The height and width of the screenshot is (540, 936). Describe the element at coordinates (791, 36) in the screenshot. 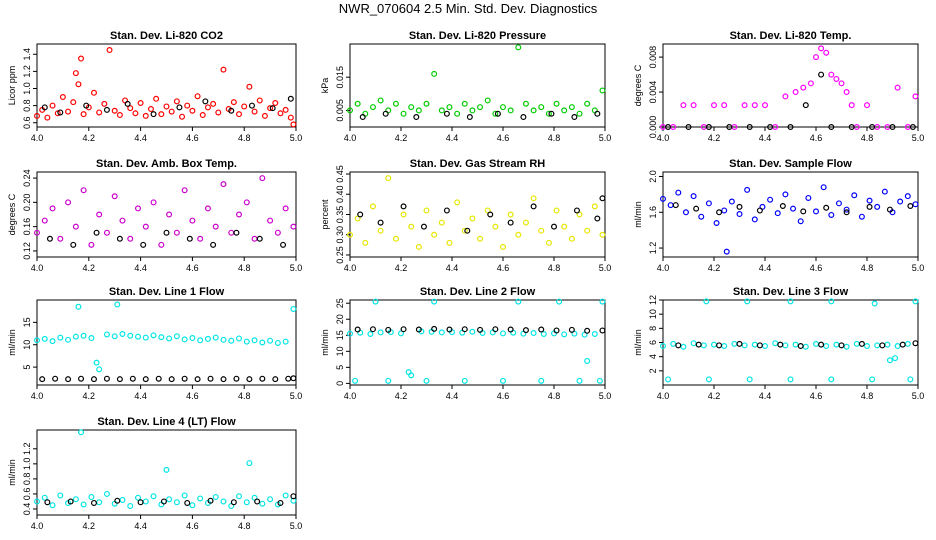

I see `chart-title: Stan. Dev. Li-820 Temp.` at that location.